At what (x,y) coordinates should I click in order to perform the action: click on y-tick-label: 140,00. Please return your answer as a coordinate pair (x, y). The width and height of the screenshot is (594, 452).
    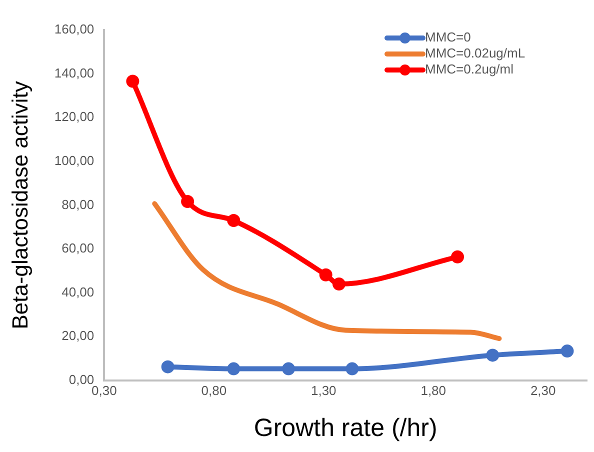
    Looking at the image, I should click on (74, 72).